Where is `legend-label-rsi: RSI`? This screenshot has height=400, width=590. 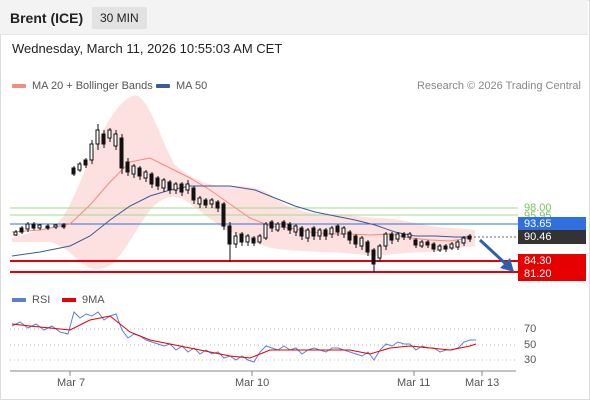
legend-label-rsi: RSI is located at coordinates (41, 300).